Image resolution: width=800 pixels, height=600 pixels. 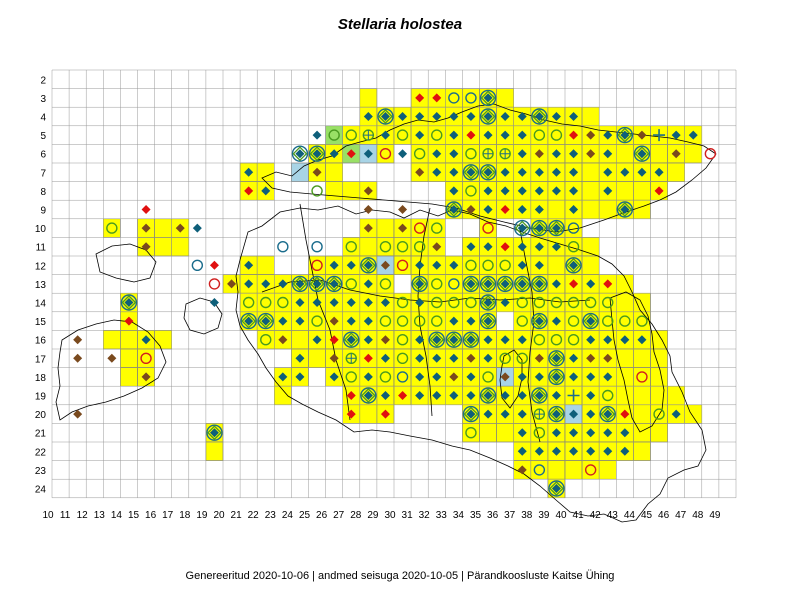 What do you see at coordinates (43, 80) in the screenshot?
I see `y-axis-label: 2` at bounding box center [43, 80].